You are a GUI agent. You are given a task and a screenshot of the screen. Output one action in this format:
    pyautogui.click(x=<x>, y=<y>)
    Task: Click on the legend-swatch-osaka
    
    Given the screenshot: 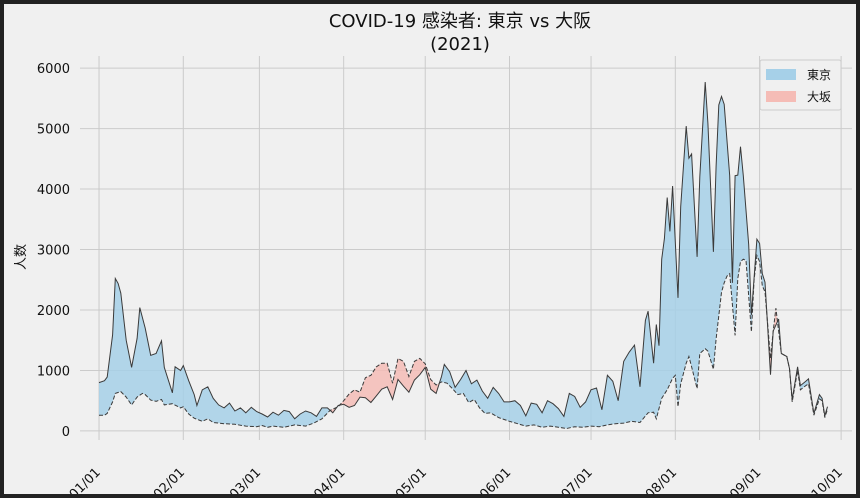 What is the action you would take?
    pyautogui.click(x=781, y=96)
    